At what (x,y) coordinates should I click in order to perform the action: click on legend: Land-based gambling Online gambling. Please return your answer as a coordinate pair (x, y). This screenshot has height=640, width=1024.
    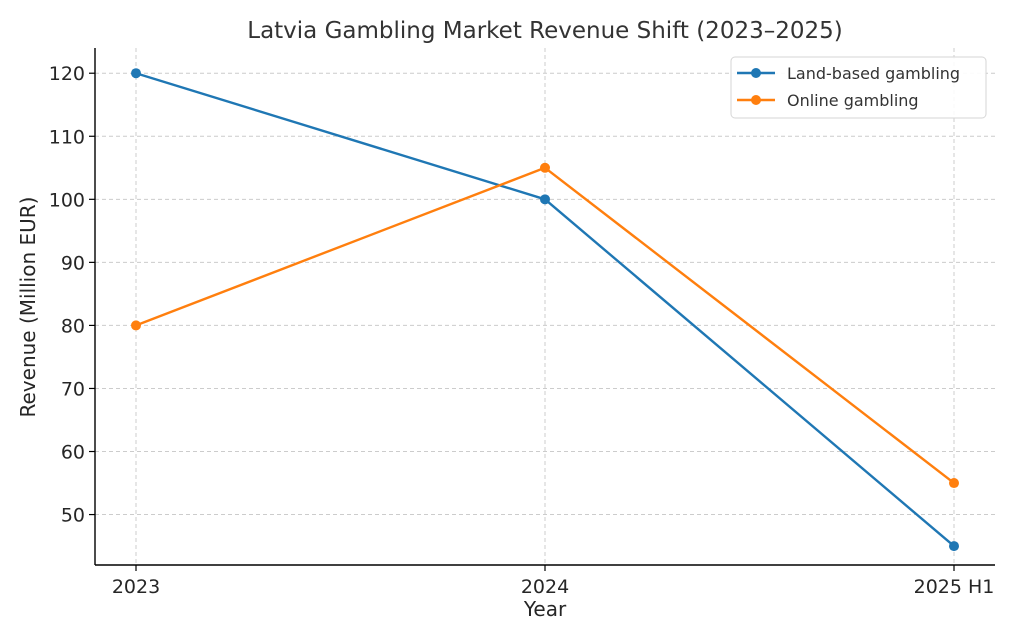
    Looking at the image, I should click on (858, 87).